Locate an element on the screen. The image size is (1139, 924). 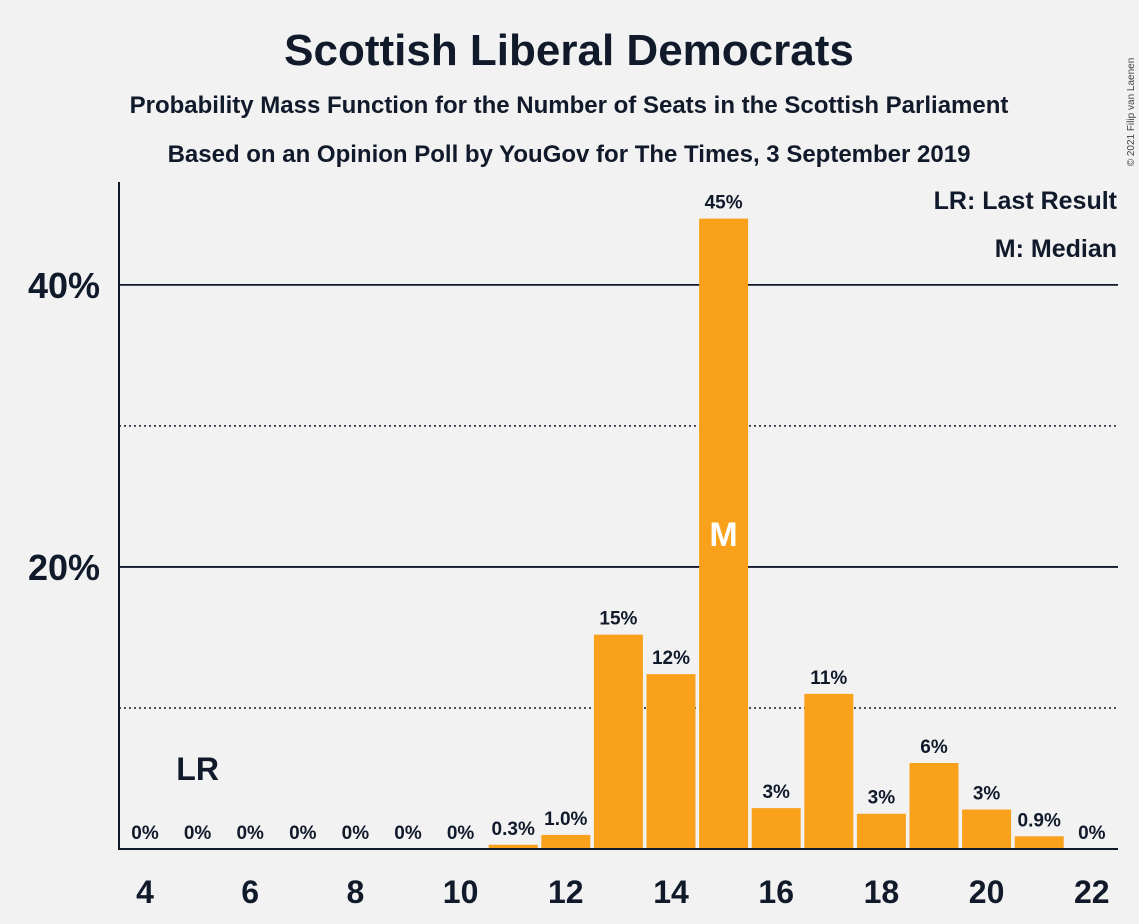
y-tick-label: 40% is located at coordinates (64, 285).